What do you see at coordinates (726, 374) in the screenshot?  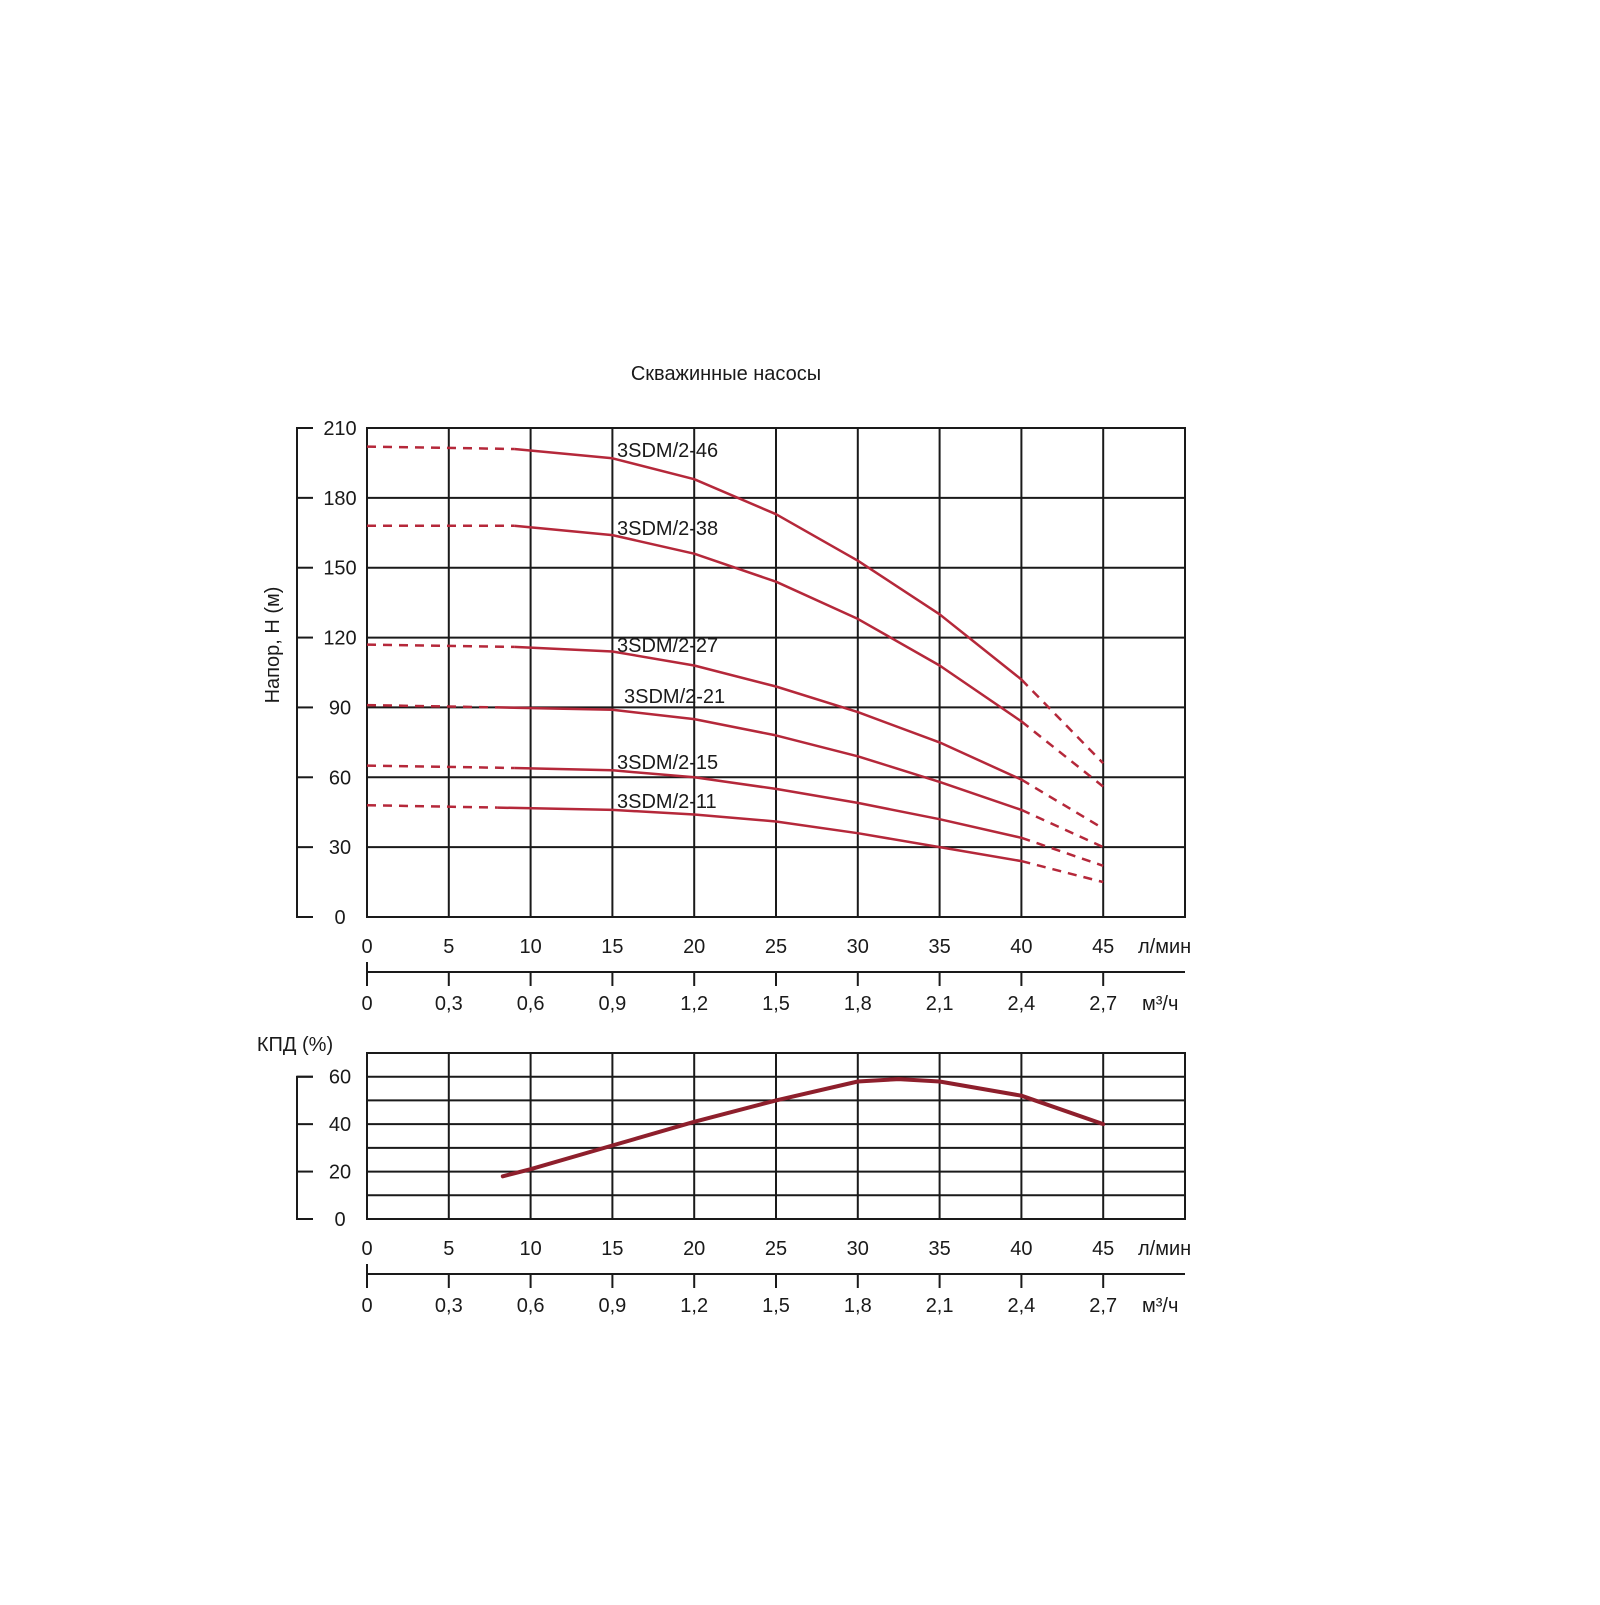 I see `chart-title: Скважинные насосы` at bounding box center [726, 374].